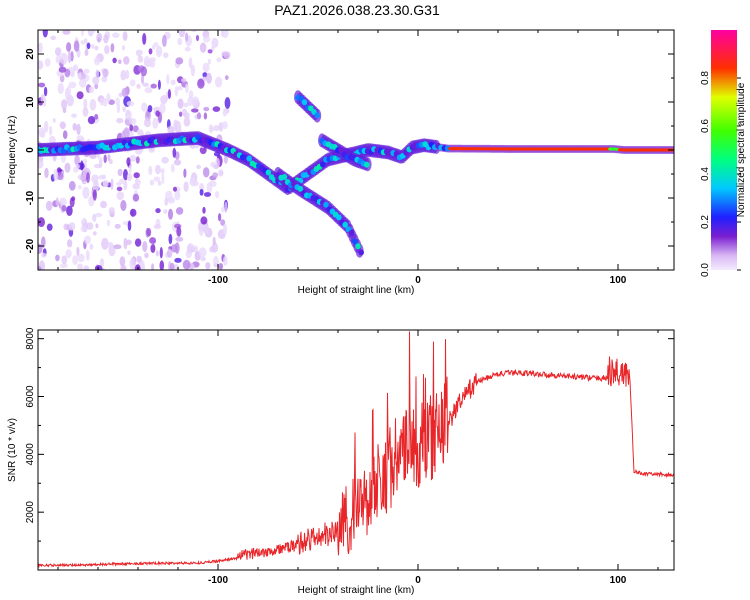  I want to click on y-tick-label: 0, so click(30, 150).